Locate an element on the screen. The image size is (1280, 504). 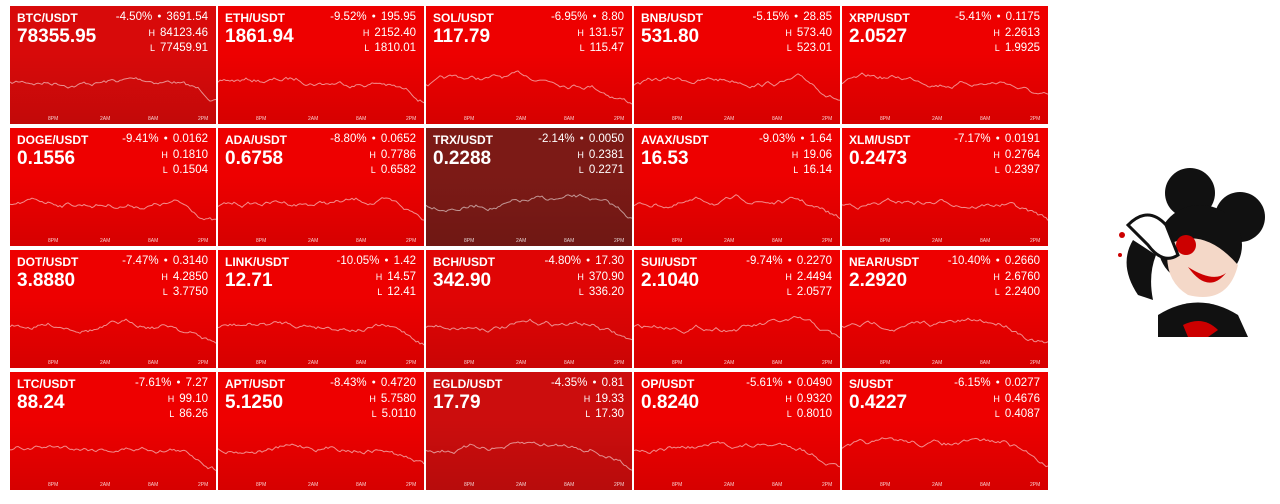
high-value: 0.4676 is located at coordinates (1022, 399).